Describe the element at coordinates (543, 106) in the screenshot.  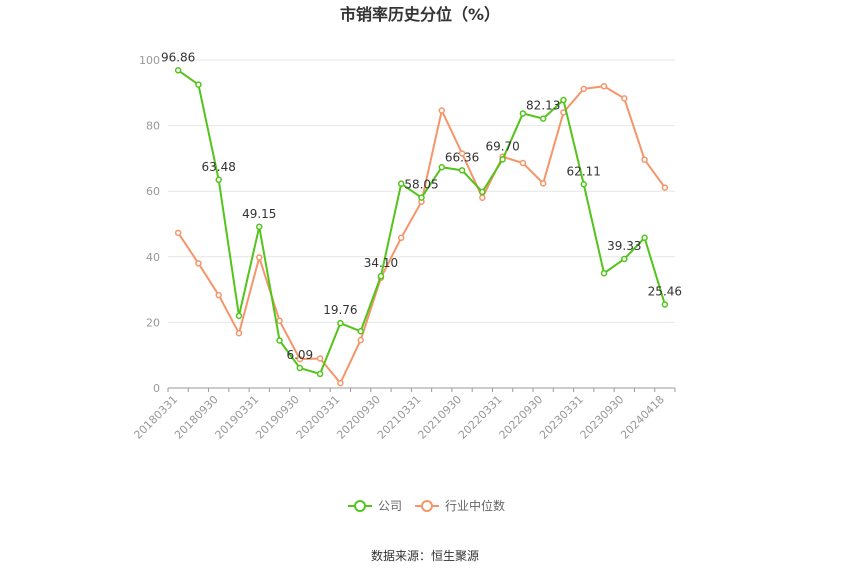
I see `data-label: 82.13` at that location.